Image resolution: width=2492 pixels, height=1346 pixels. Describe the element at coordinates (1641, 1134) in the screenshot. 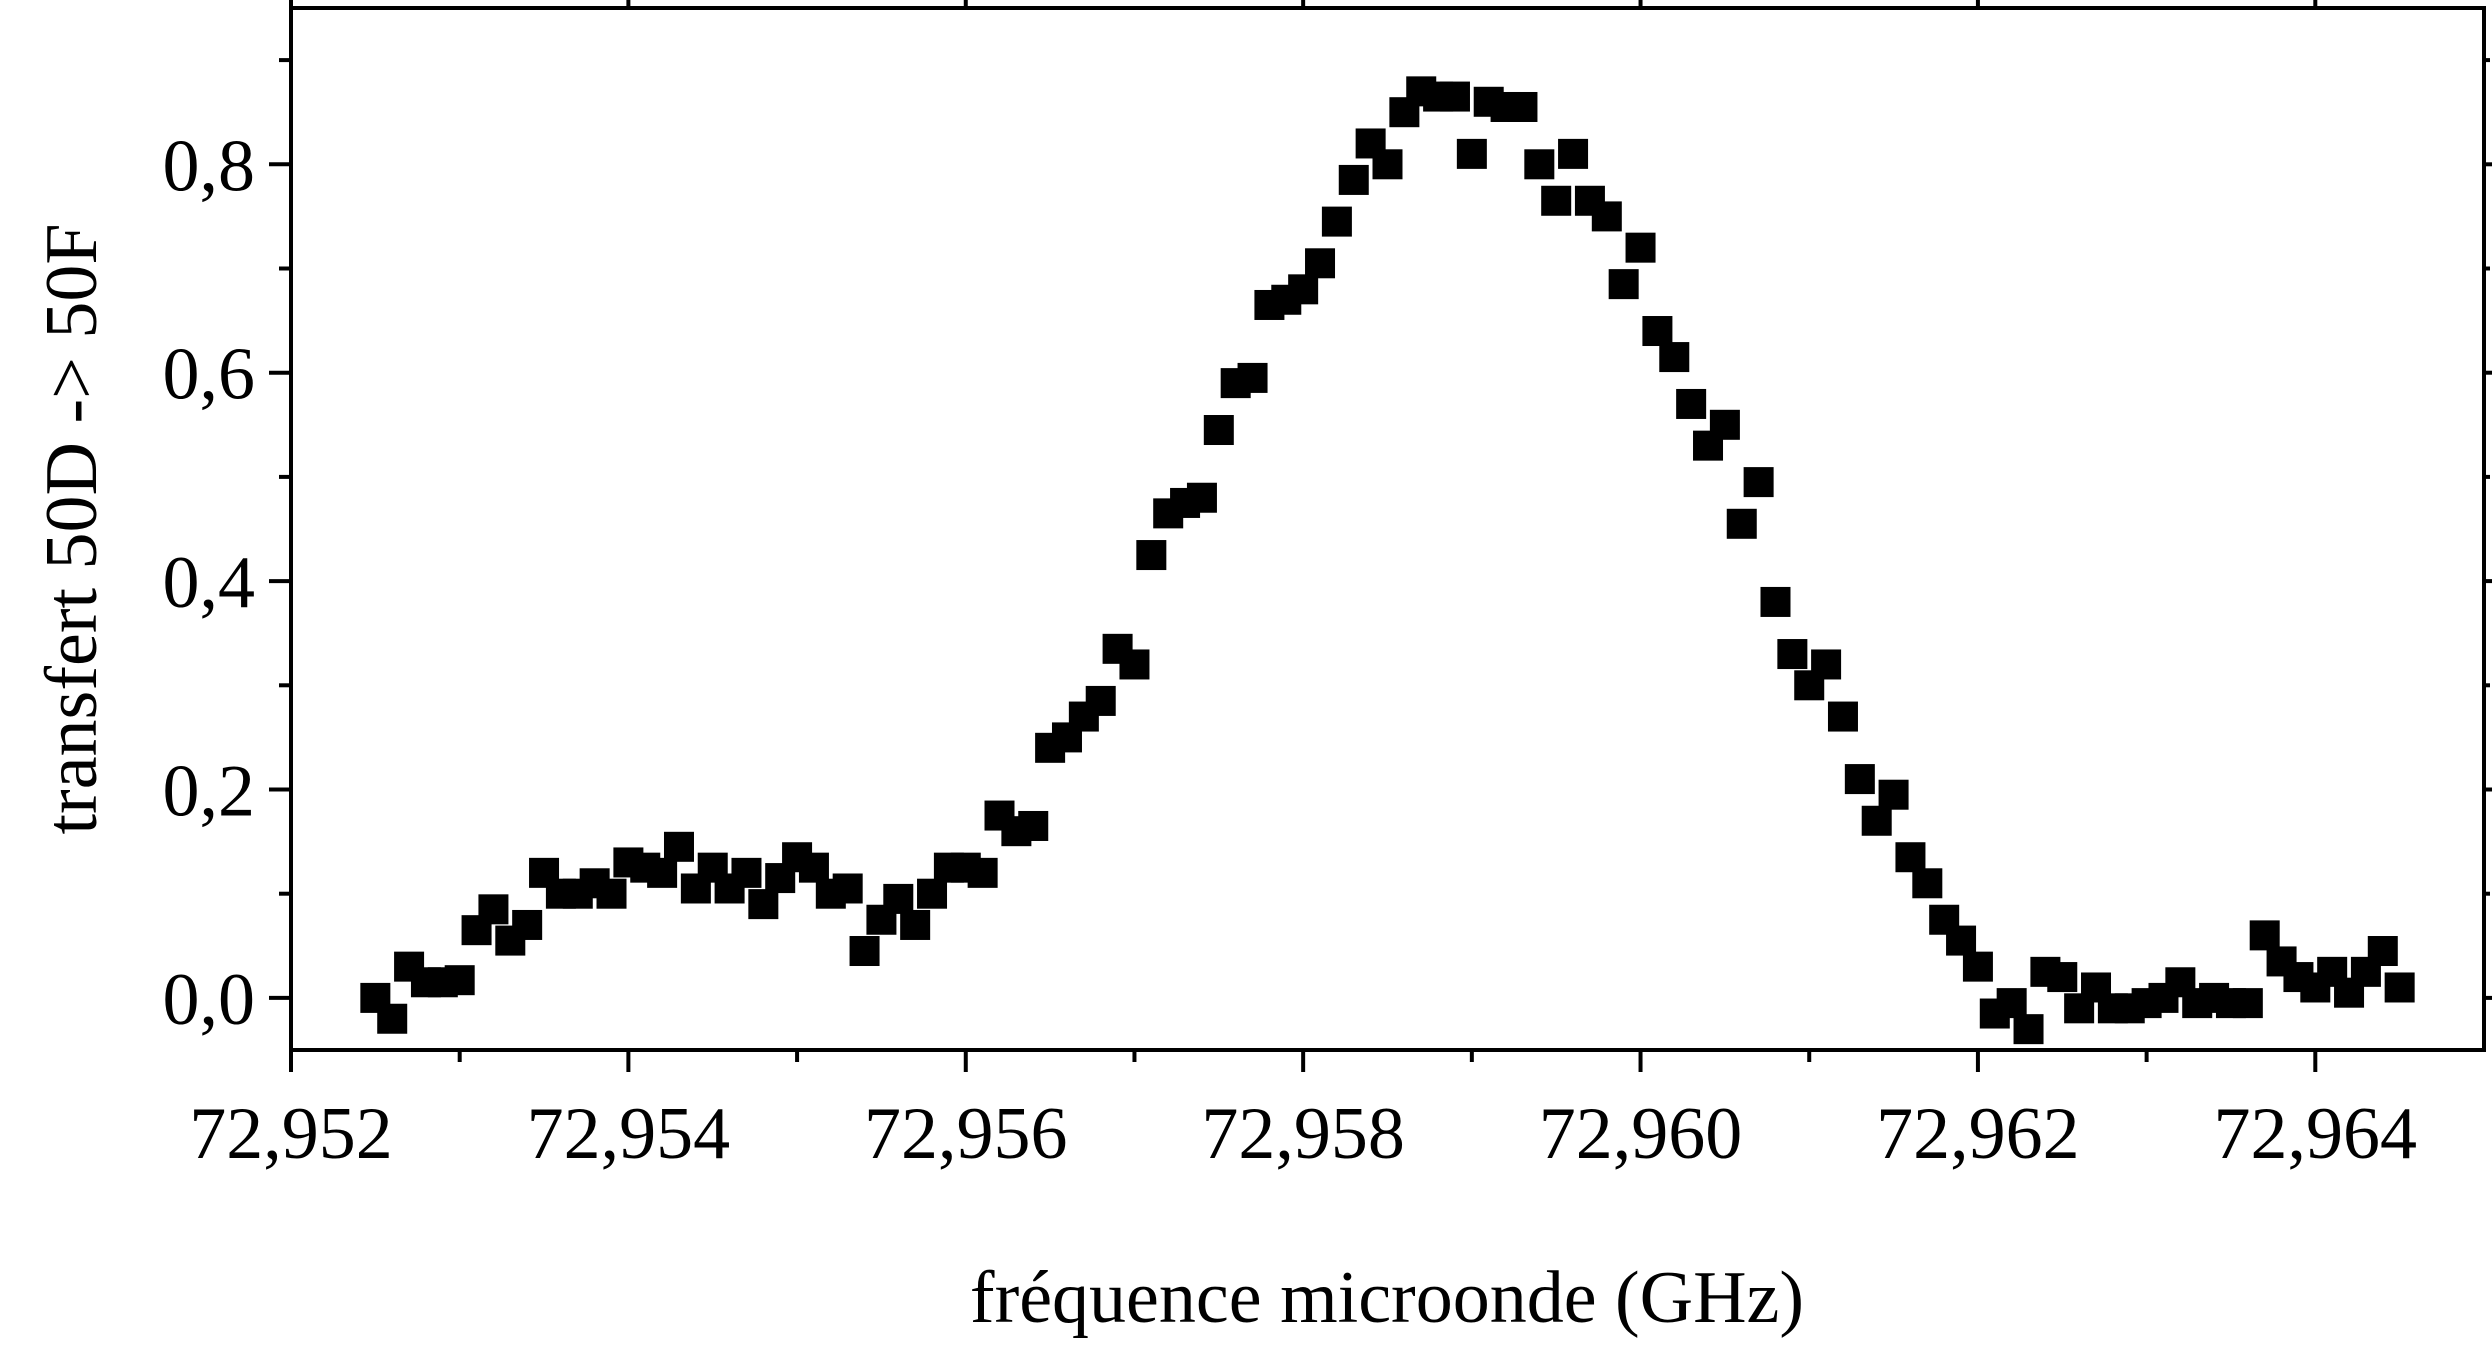

I see `x-tick-label: 72,960` at that location.